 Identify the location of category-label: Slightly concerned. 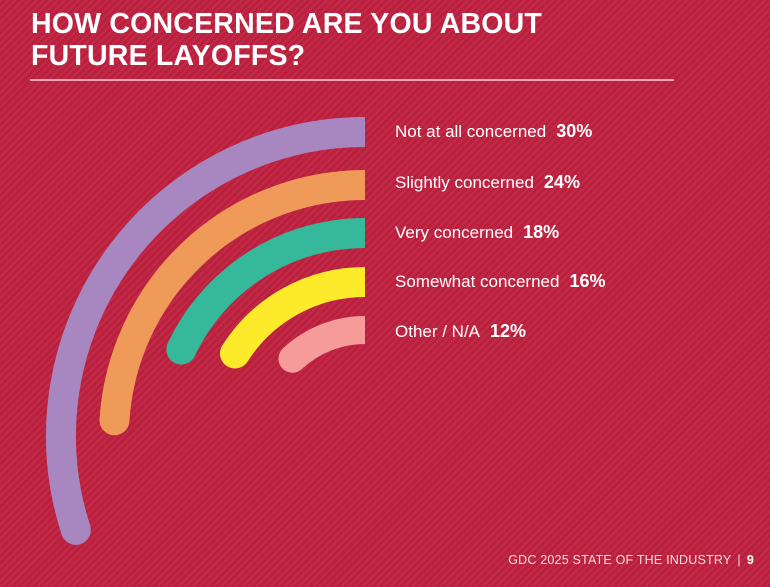
(464, 182).